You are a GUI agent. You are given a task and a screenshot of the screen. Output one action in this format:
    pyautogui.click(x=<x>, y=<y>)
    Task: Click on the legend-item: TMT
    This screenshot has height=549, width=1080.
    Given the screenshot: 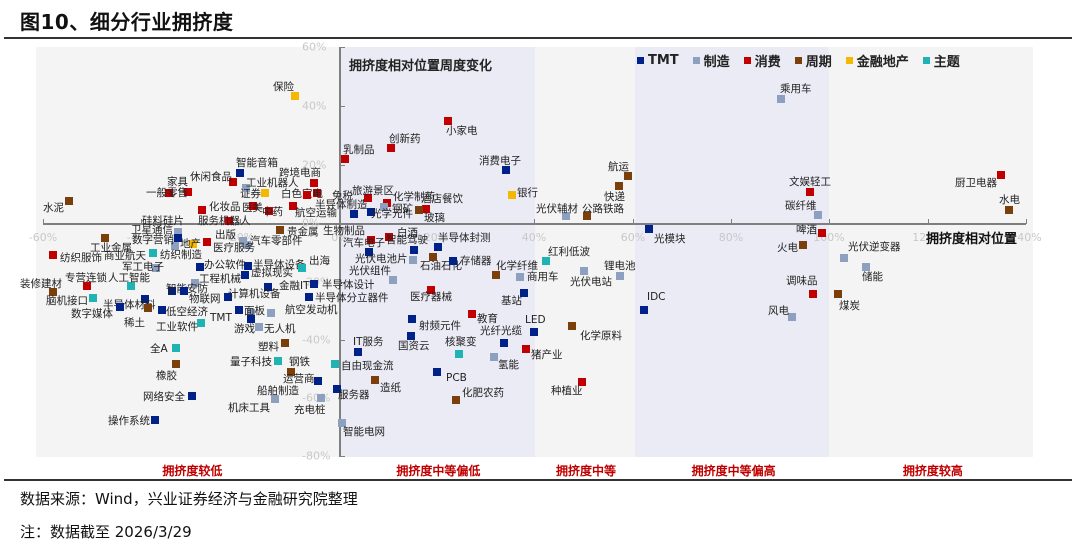 What is the action you would take?
    pyautogui.click(x=658, y=60)
    